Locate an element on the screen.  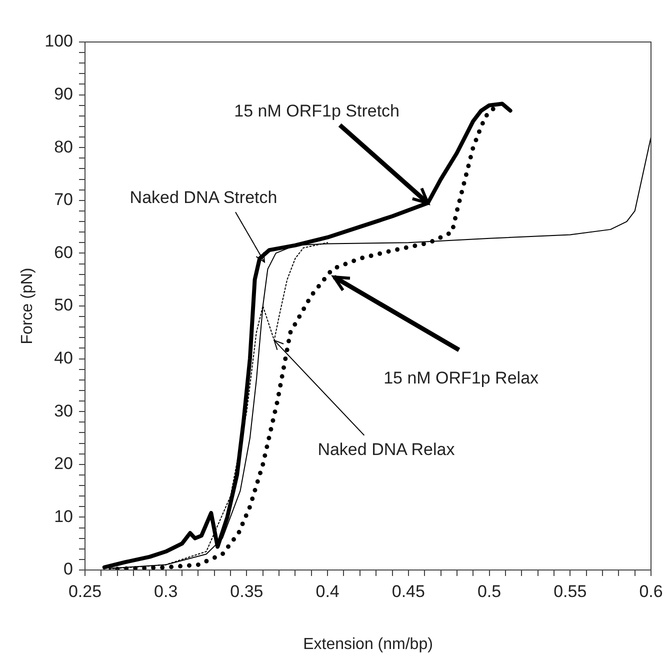
x-tick-label: 0.35 is located at coordinates (247, 591).